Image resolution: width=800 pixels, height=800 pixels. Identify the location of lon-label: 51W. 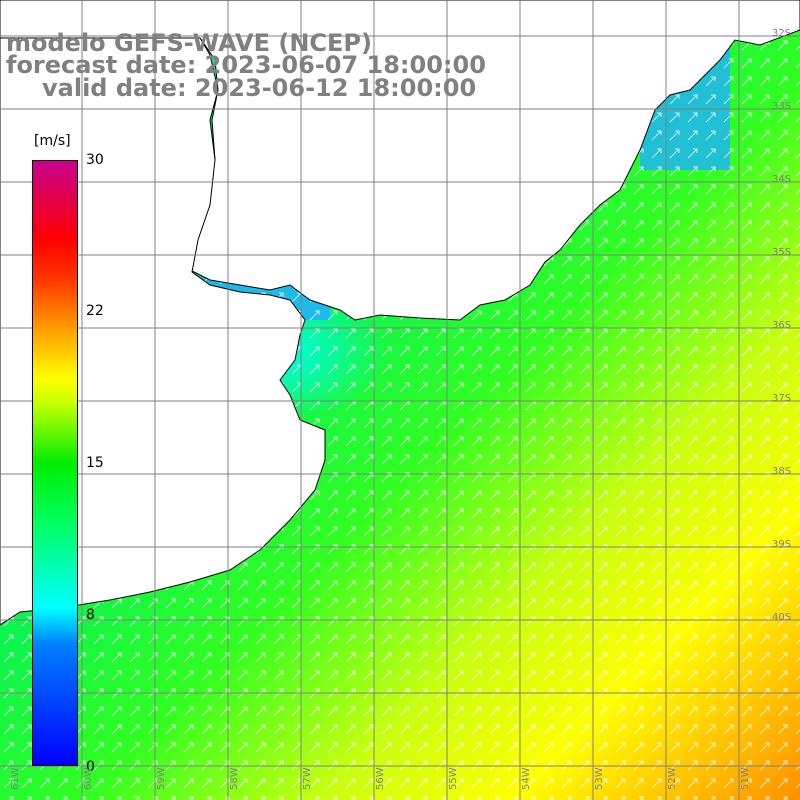
(745, 778).